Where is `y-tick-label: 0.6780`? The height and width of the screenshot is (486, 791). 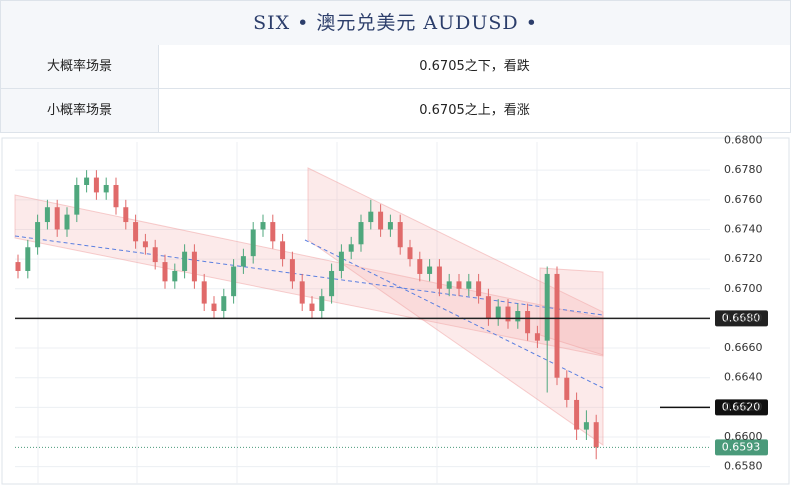 y-tick-label: 0.6780 is located at coordinates (743, 169).